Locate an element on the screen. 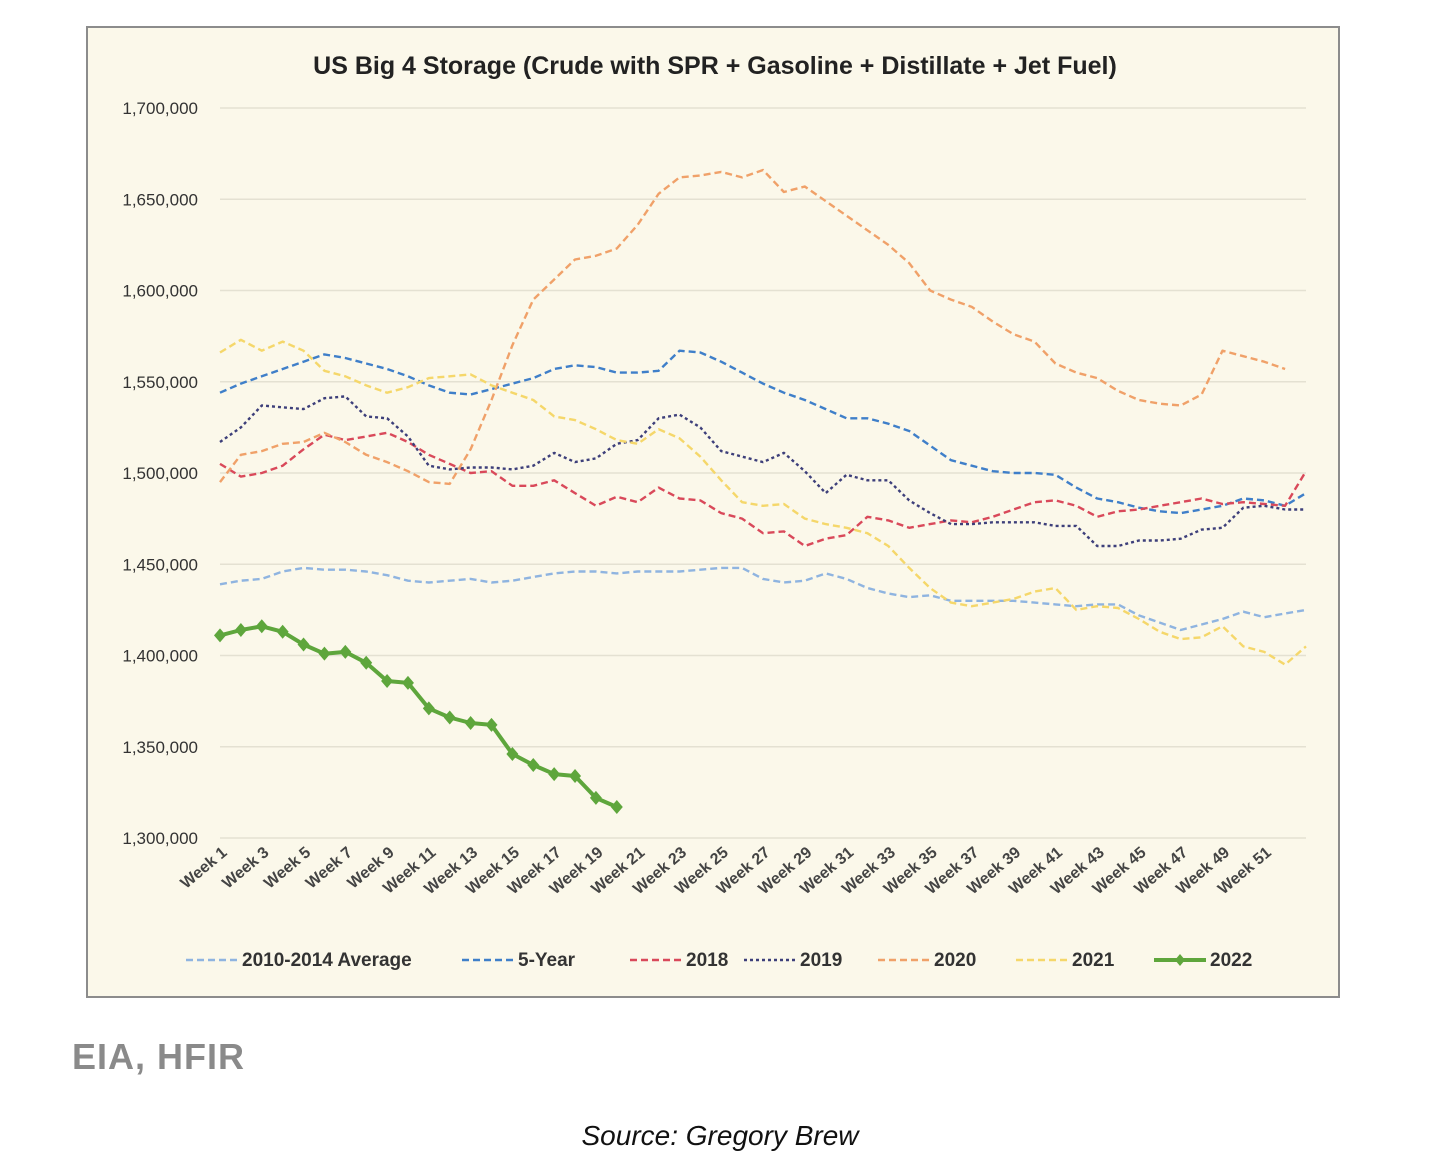 This screenshot has height=1158, width=1440. x-tick-label: Week 1 is located at coordinates (204, 868).